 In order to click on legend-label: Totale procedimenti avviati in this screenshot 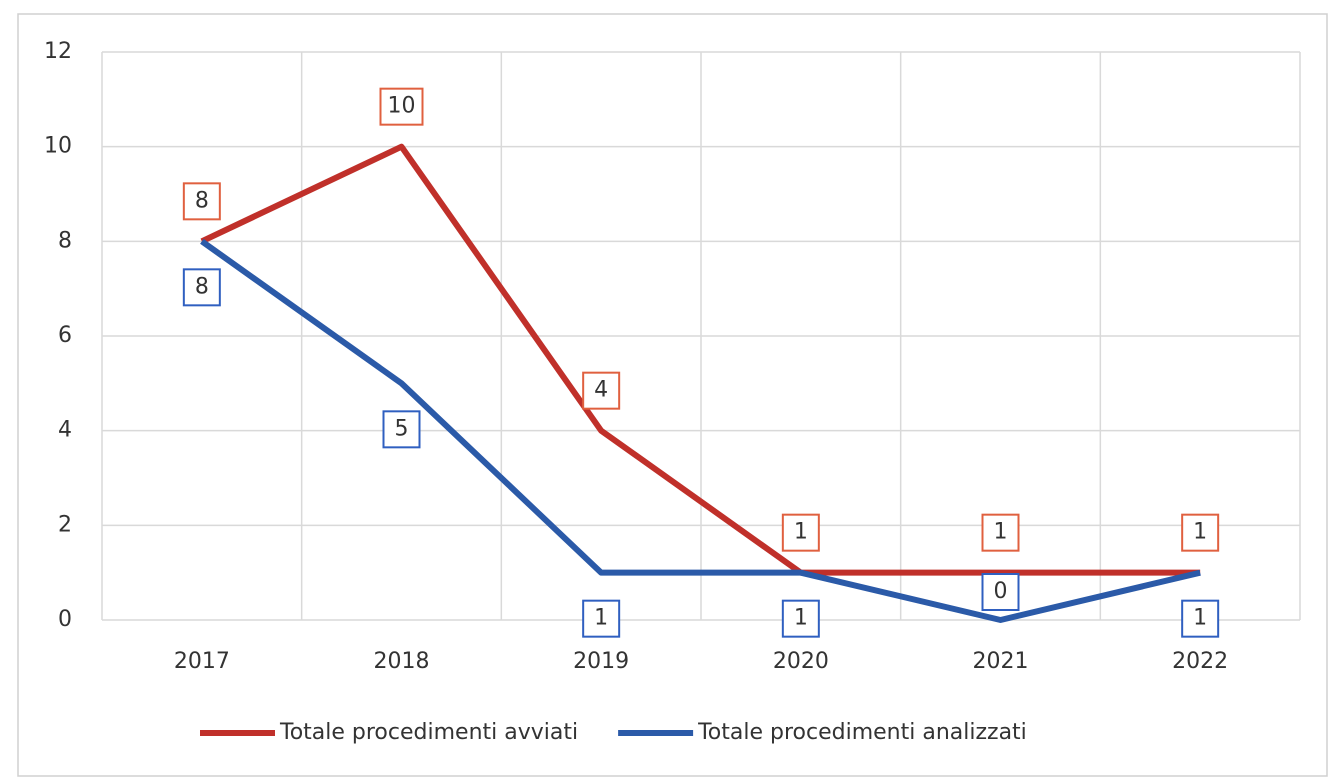, I will do `click(428, 732)`.